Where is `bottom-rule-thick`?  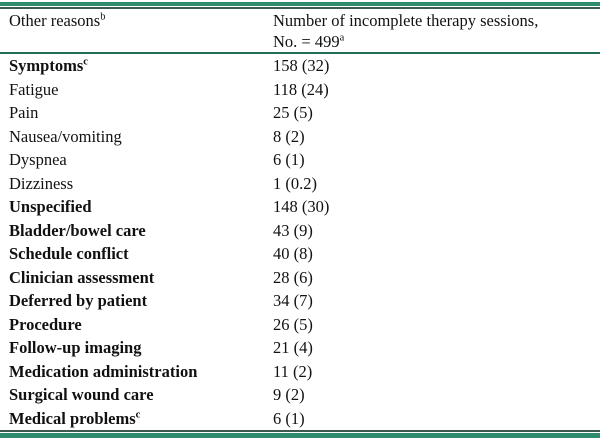
bottom-rule-thick is located at coordinates (300, 435).